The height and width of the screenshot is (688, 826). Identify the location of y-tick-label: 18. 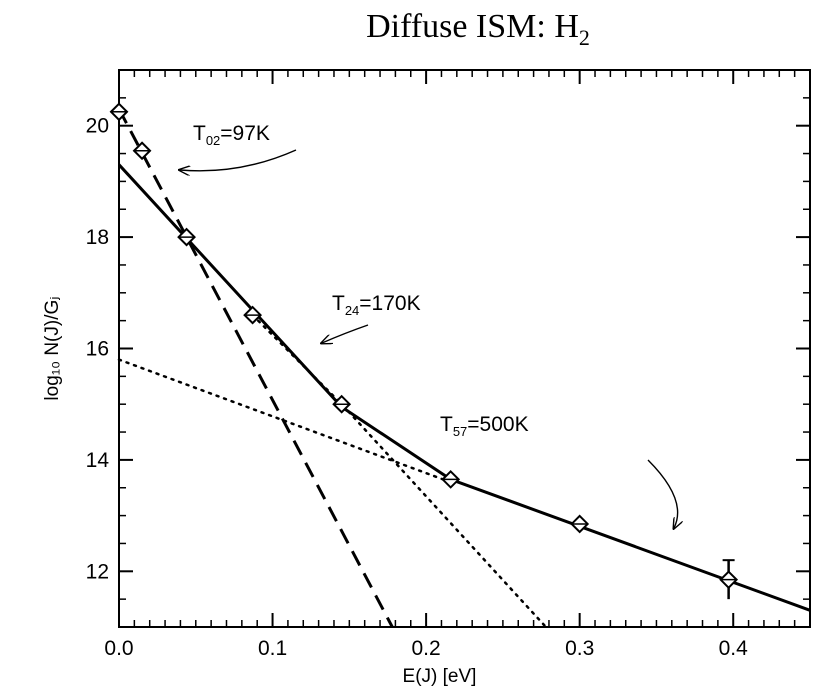
(97, 237).